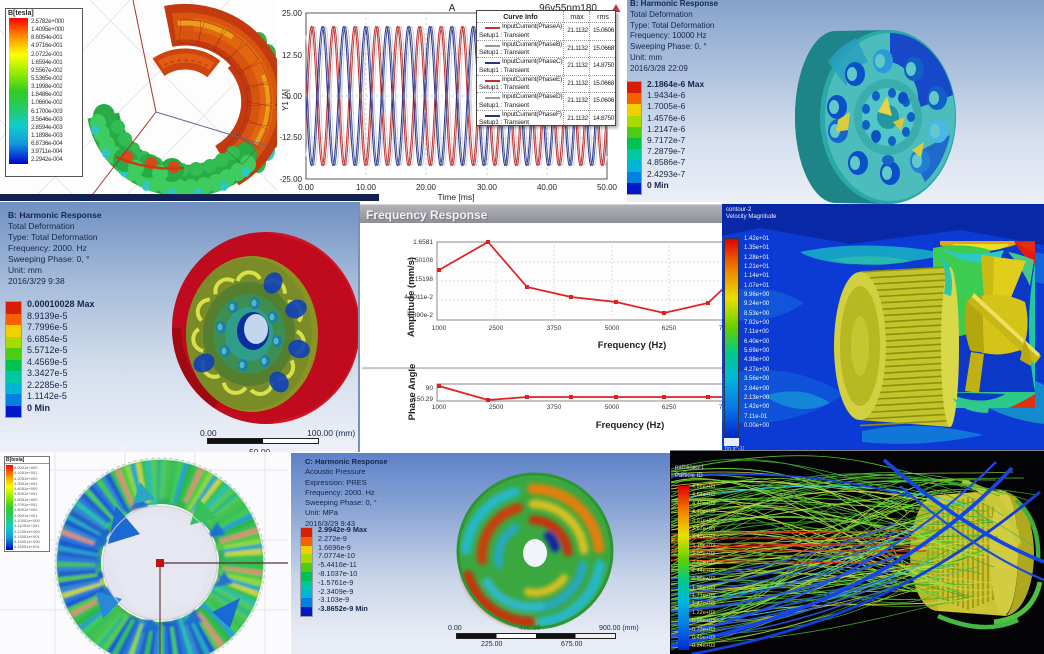 Image resolution: width=1044 pixels, height=654 pixels. What do you see at coordinates (422, 260) in the screenshot?
I see `svg-text: 0.50108` at bounding box center [422, 260].